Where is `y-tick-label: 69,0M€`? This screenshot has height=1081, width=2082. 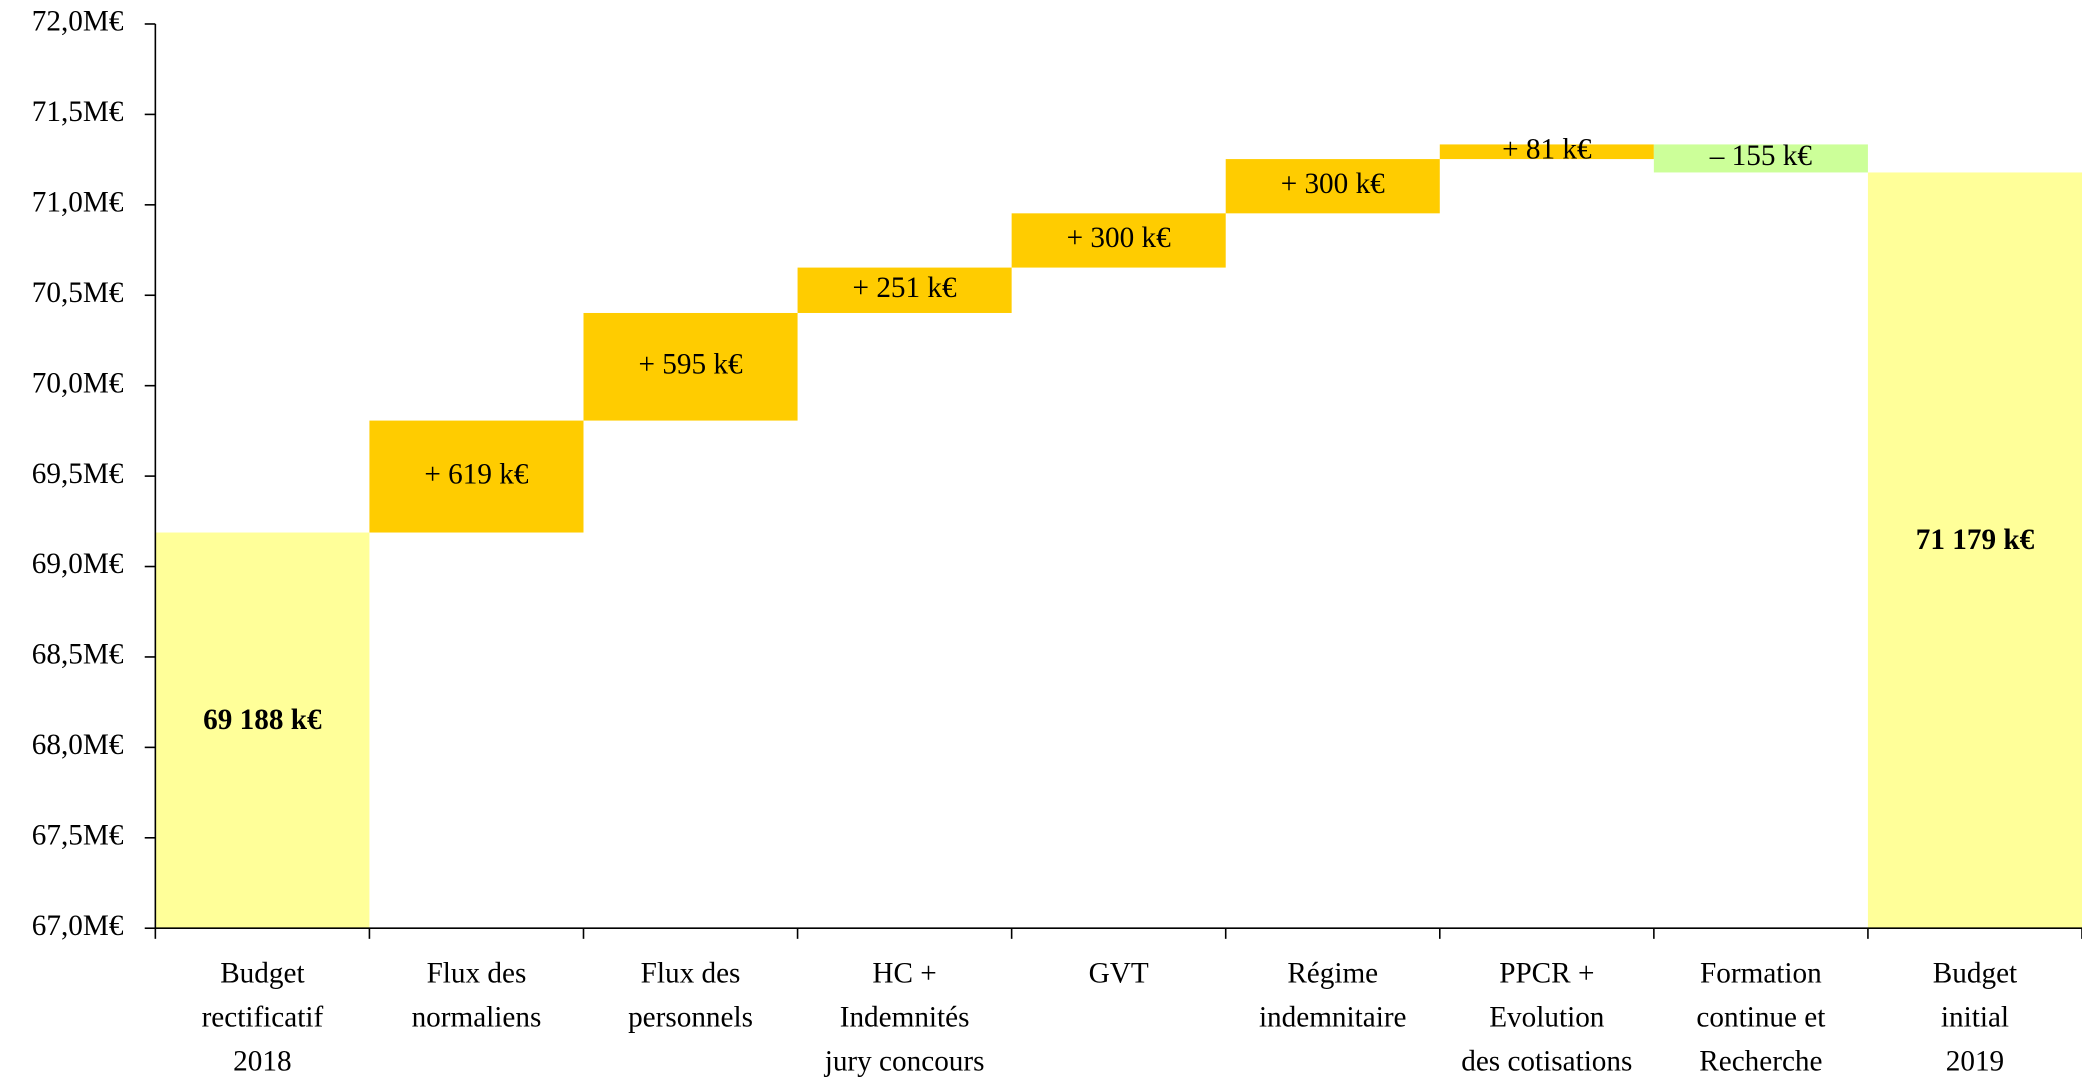 y-tick-label: 69,0M€ is located at coordinates (78, 564).